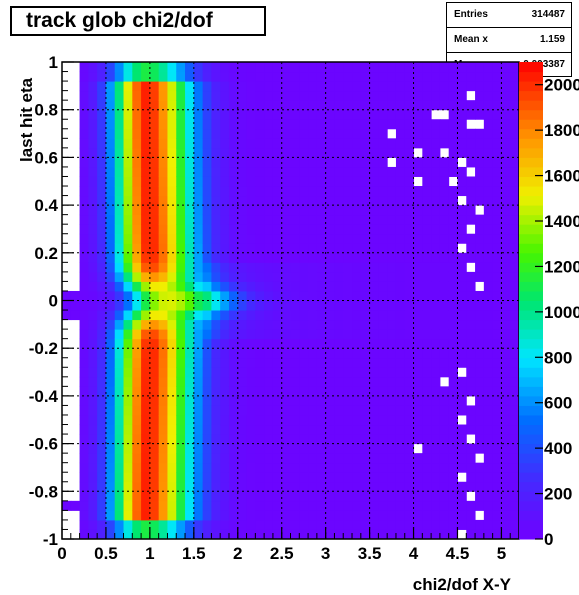 The image size is (579, 595). I want to click on y-tick-label: 0.4, so click(46, 205).